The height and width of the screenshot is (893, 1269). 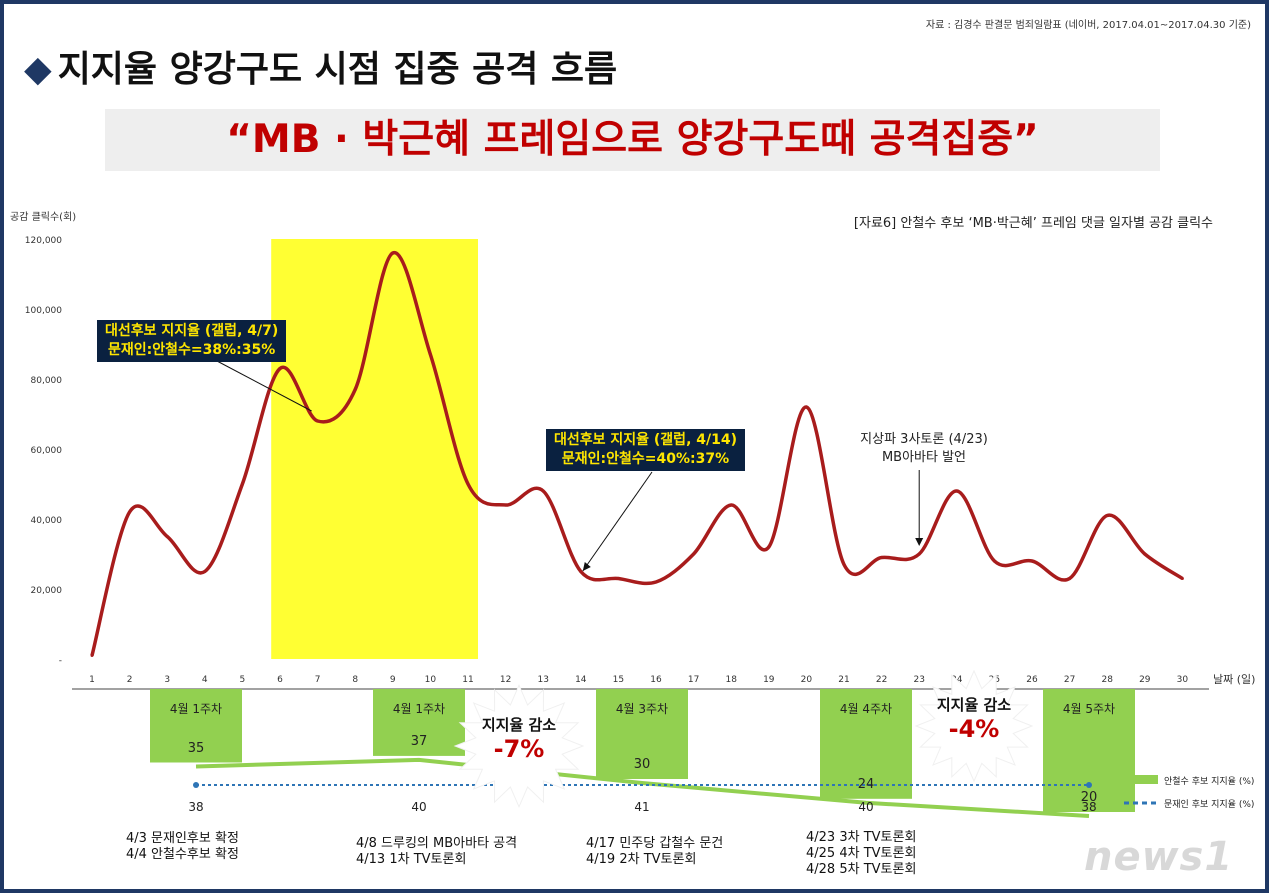 What do you see at coordinates (1145, 680) in the screenshot?
I see `x-tick-label: 29` at bounding box center [1145, 680].